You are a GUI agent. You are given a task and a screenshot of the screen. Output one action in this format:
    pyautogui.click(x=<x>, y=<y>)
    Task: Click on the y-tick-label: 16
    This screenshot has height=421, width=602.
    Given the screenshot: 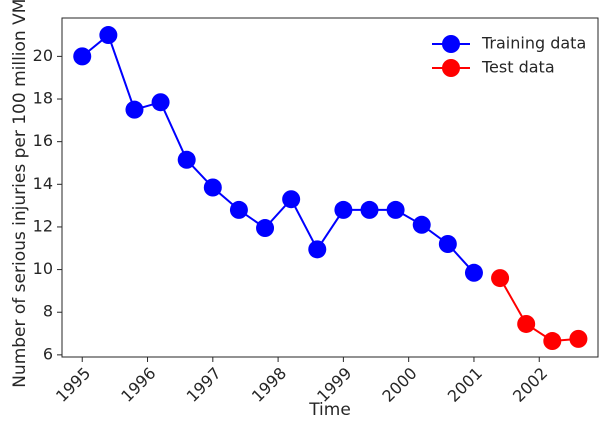 What is the action you would take?
    pyautogui.click(x=43, y=140)
    